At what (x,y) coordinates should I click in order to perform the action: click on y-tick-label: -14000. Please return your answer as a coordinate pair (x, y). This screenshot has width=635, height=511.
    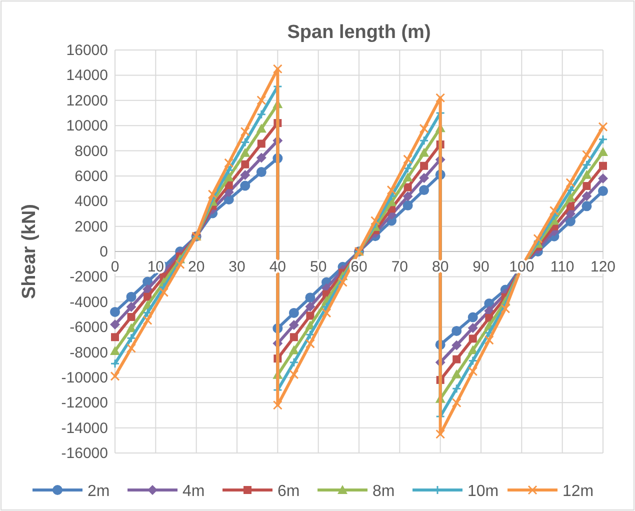
    Looking at the image, I should click on (84, 428).